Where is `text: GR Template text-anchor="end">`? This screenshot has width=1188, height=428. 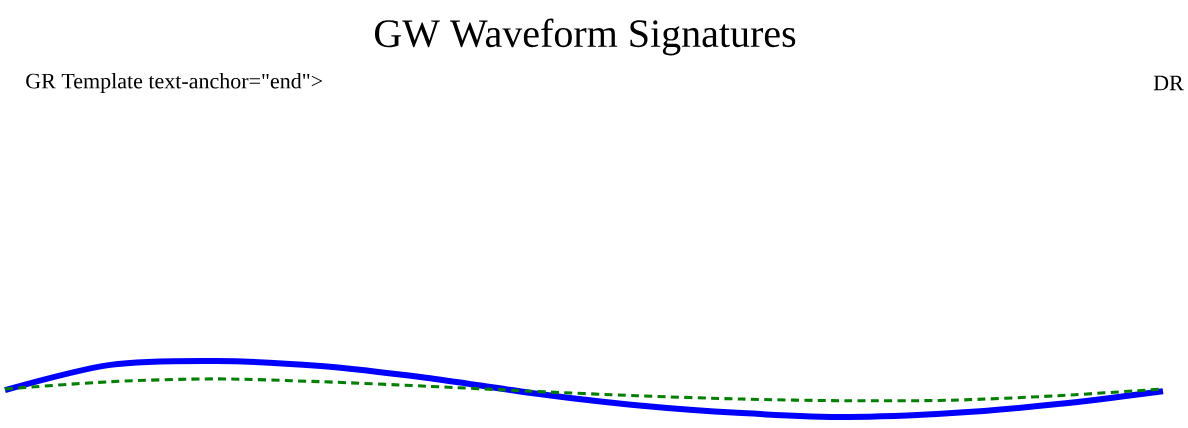 text: GR Template text-anchor="end"> is located at coordinates (174, 83).